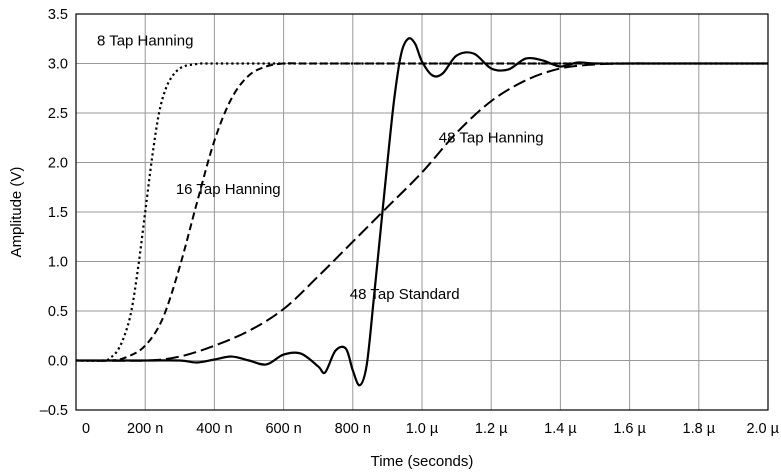  I want to click on series-label-8-tap-hanning: 8 Tap Hanning, so click(145, 41).